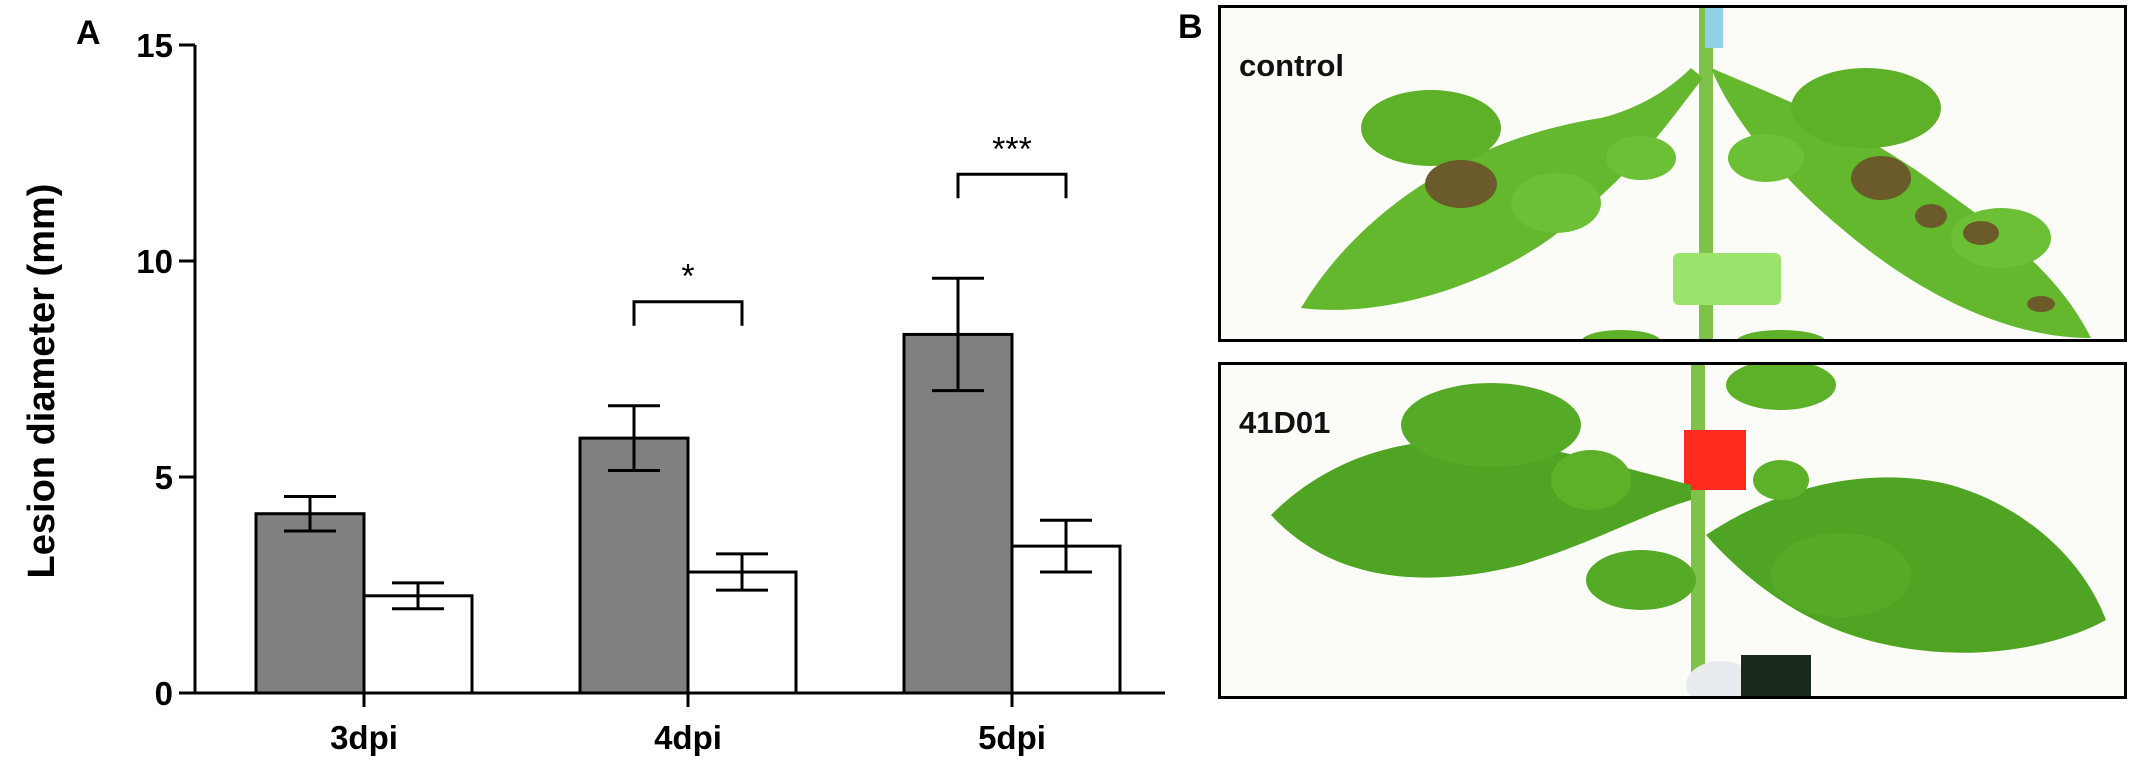 The width and height of the screenshot is (2133, 765). Describe the element at coordinates (1715, 460) in the screenshot. I see `tape-red` at that location.